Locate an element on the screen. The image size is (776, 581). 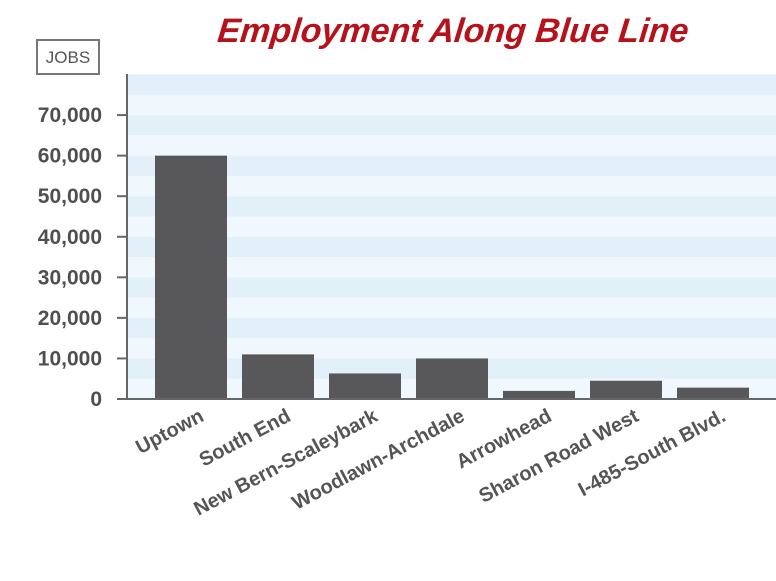
x-tick-label: I-485-South Blvd. is located at coordinates (652, 453).